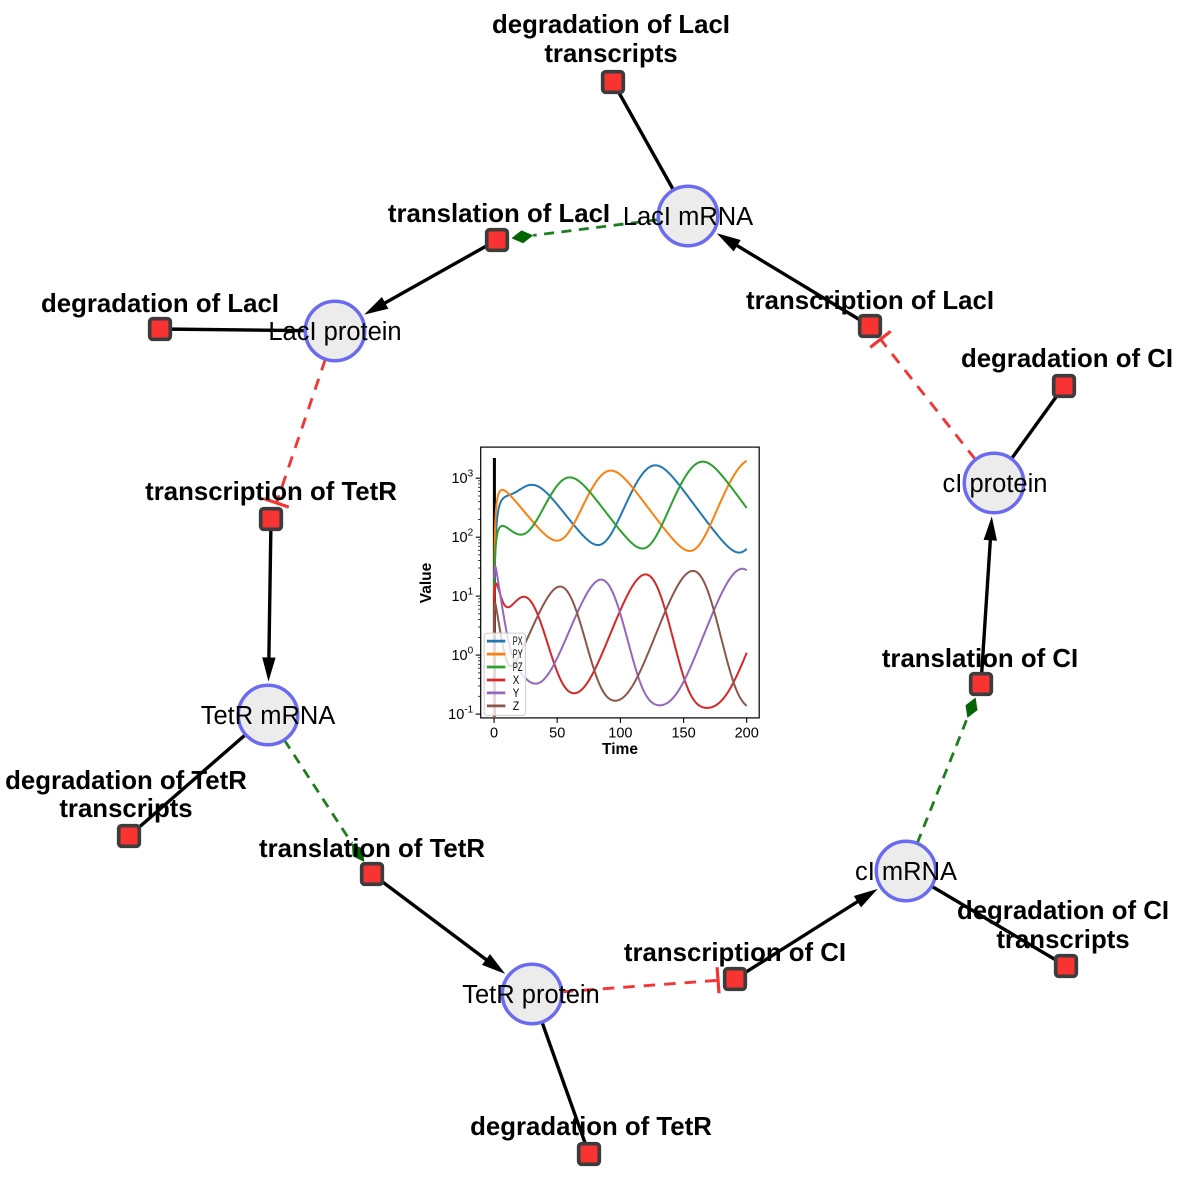 Image resolution: width=1189 pixels, height=1200 pixels. What do you see at coordinates (735, 953) in the screenshot?
I see `svg-text: transcription of CI` at bounding box center [735, 953].